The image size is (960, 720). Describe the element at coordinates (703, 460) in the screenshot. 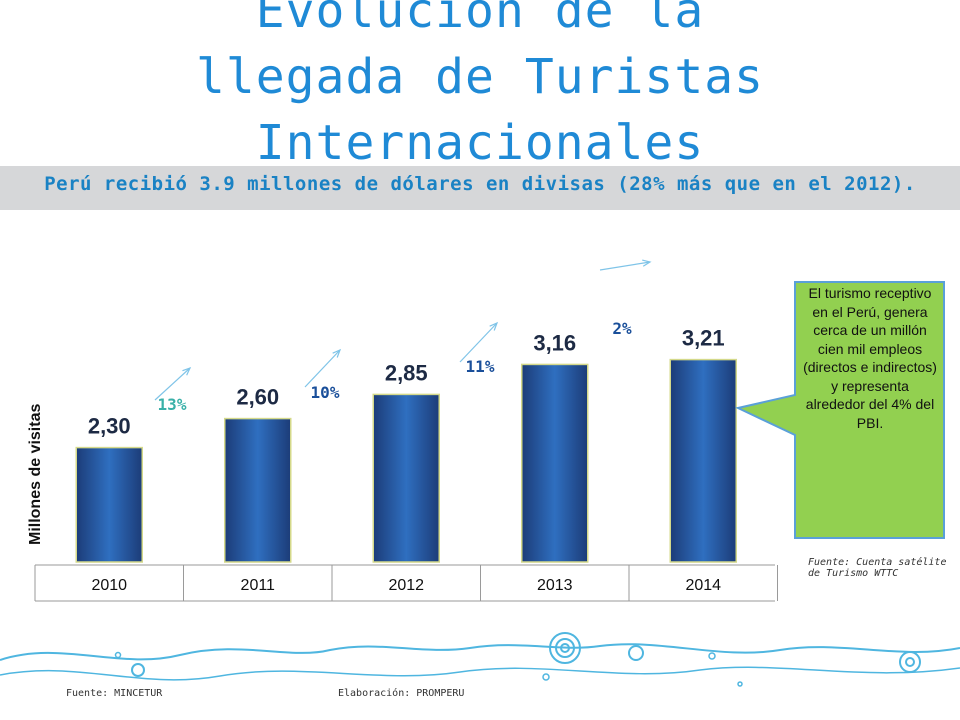

I see `bar-2014` at that location.